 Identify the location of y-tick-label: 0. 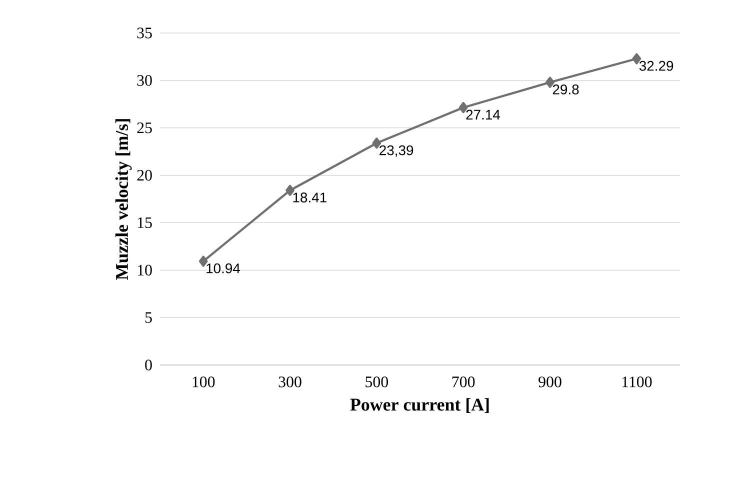
(148, 365).